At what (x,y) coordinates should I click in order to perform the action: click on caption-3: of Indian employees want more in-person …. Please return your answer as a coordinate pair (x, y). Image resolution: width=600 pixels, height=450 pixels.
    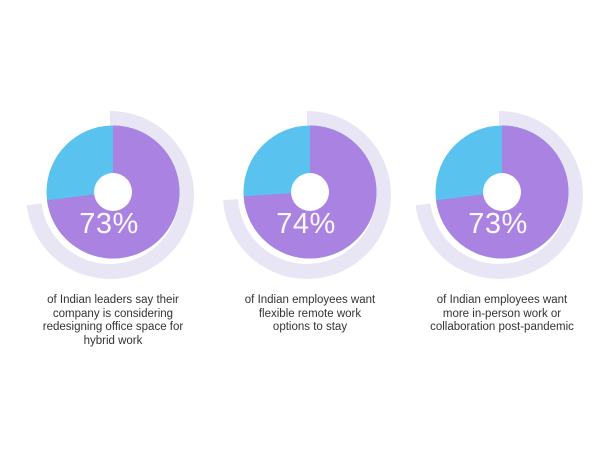
    Looking at the image, I should click on (502, 314).